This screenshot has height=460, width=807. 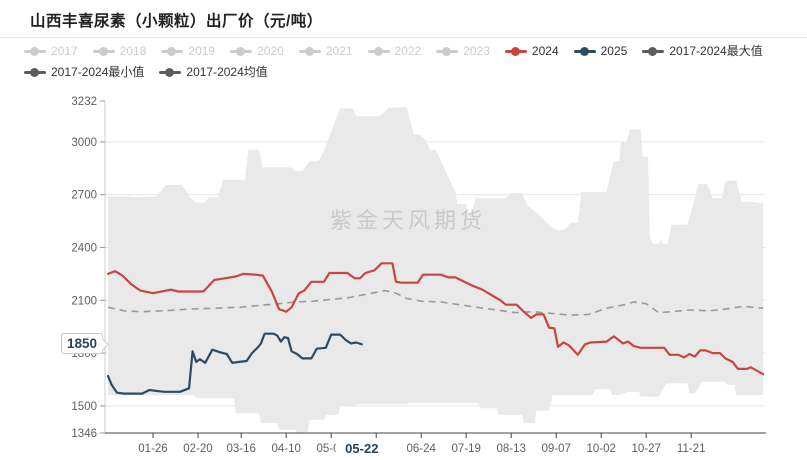 I want to click on legend-item-2025: 2025, so click(x=600, y=51).